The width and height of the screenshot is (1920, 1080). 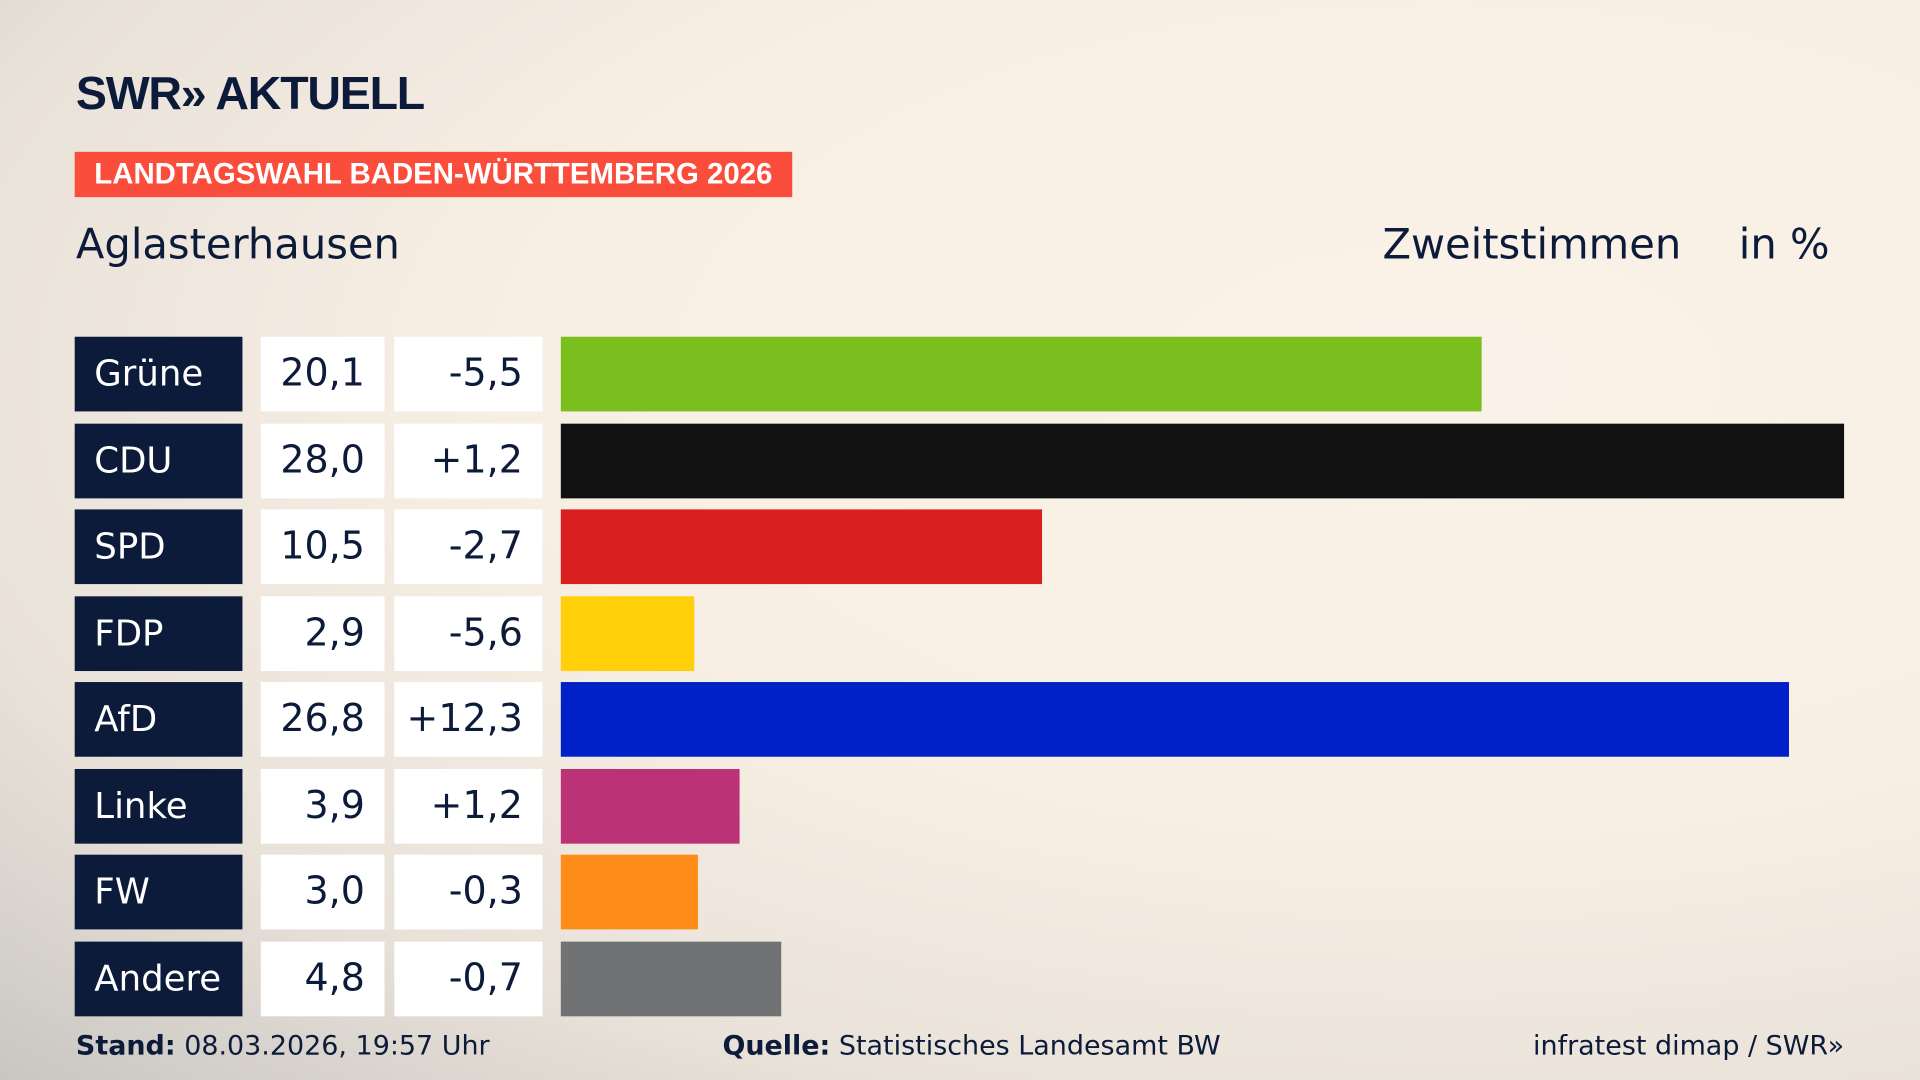 I want to click on change-label: -5,6, so click(x=468, y=633).